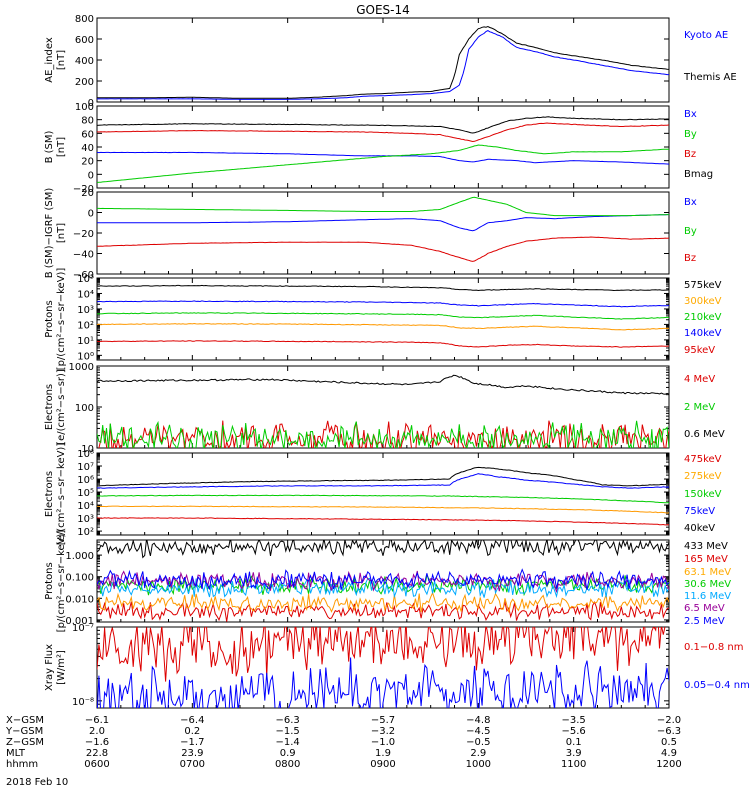 The height and width of the screenshot is (800, 750). Describe the element at coordinates (84, 40) in the screenshot. I see `y-tick-label: 600` at that location.